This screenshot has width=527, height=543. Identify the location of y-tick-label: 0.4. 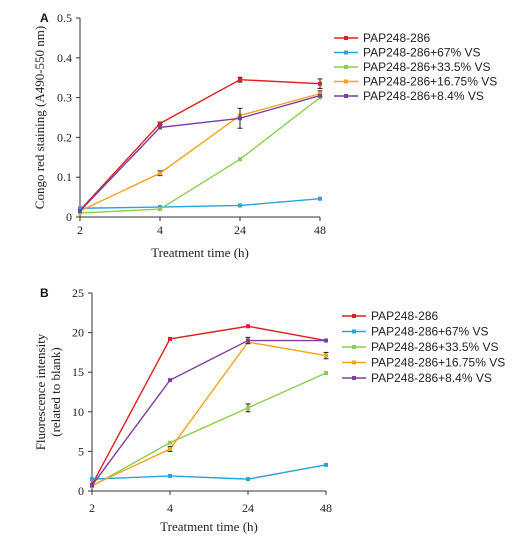
(64, 58).